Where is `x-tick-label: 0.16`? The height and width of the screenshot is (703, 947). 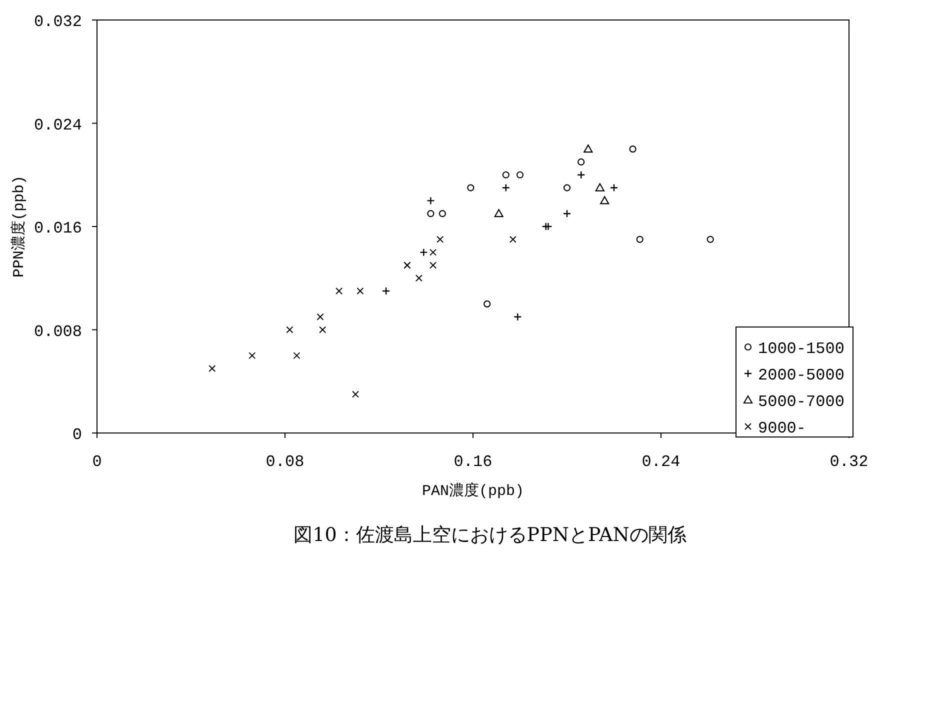 x-tick-label: 0.16 is located at coordinates (473, 462).